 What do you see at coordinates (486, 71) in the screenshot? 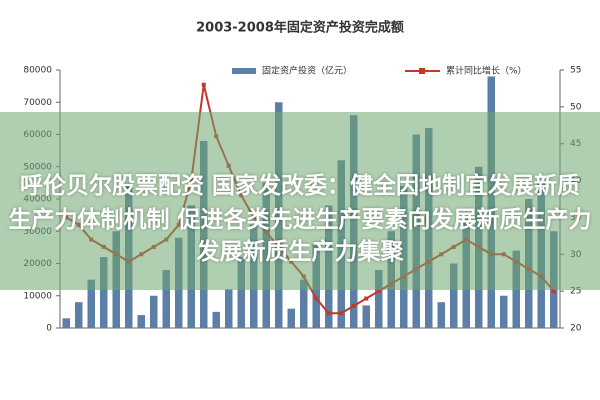
I see `legend-label: 累计同比增长（%）` at bounding box center [486, 71].